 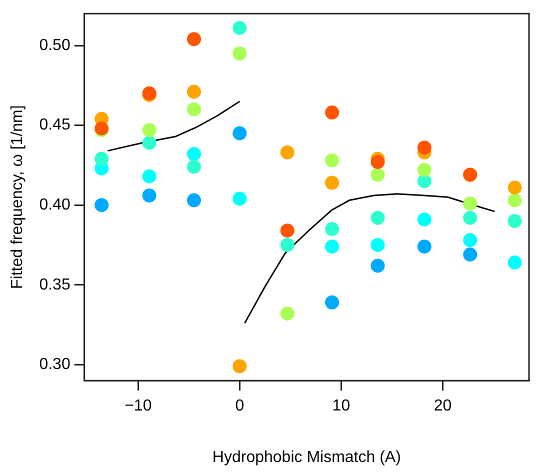 What do you see at coordinates (54, 365) in the screenshot?
I see `y-tick-label: 0.30` at bounding box center [54, 365].